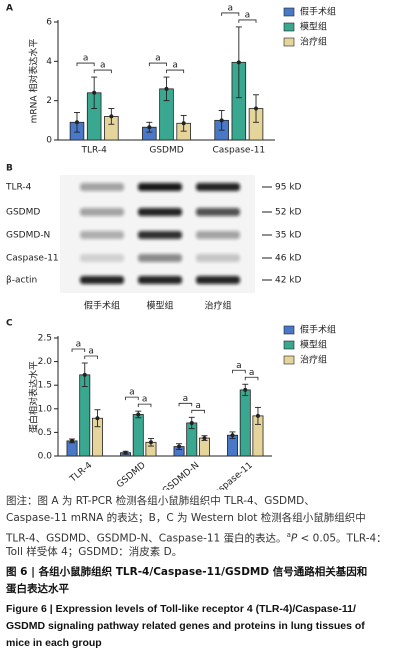 This screenshot has width=407, height=656. What do you see at coordinates (288, 281) in the screenshot?
I see `blot-size-label: 42 kD` at bounding box center [288, 281].